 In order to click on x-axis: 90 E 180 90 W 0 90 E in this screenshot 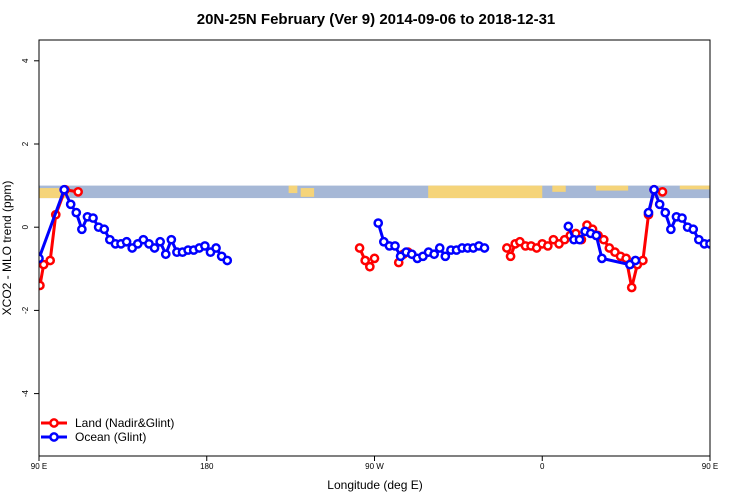, I will do `click(374, 463)`.